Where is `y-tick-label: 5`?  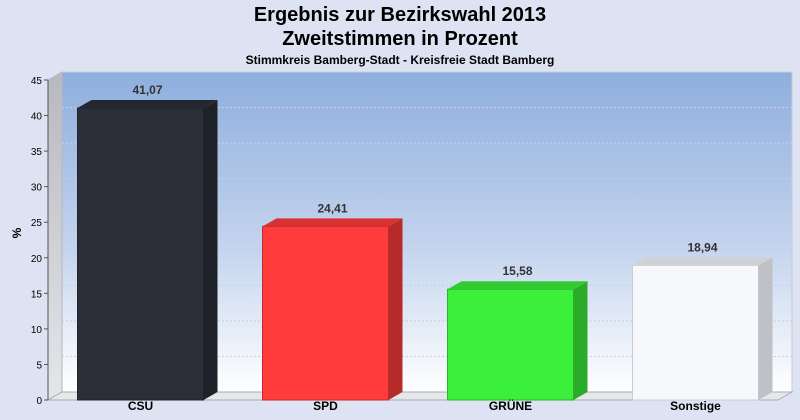
y-tick-label: 5 is located at coordinates (39, 365).